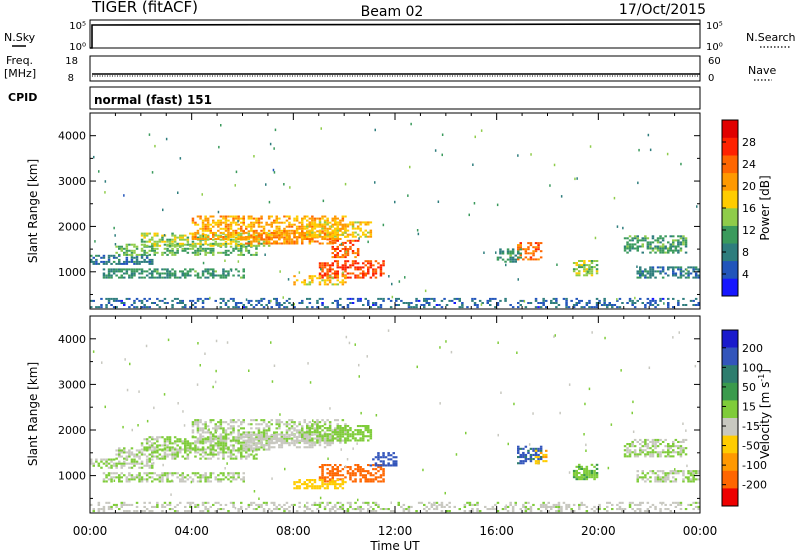 The width and height of the screenshot is (800, 558). Describe the element at coordinates (395, 36) in the screenshot. I see `nsky-trace` at that location.